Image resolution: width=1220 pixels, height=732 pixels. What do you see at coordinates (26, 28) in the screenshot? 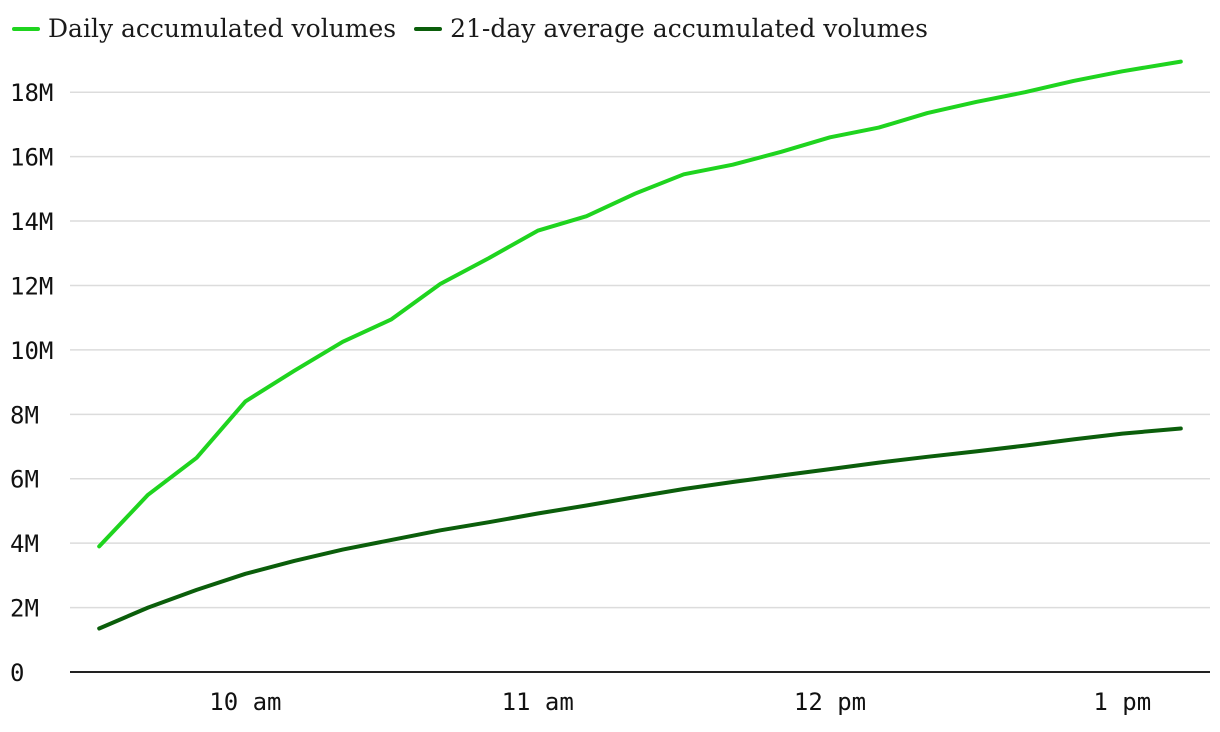
I see `legend-swatch-daily` at bounding box center [26, 28].